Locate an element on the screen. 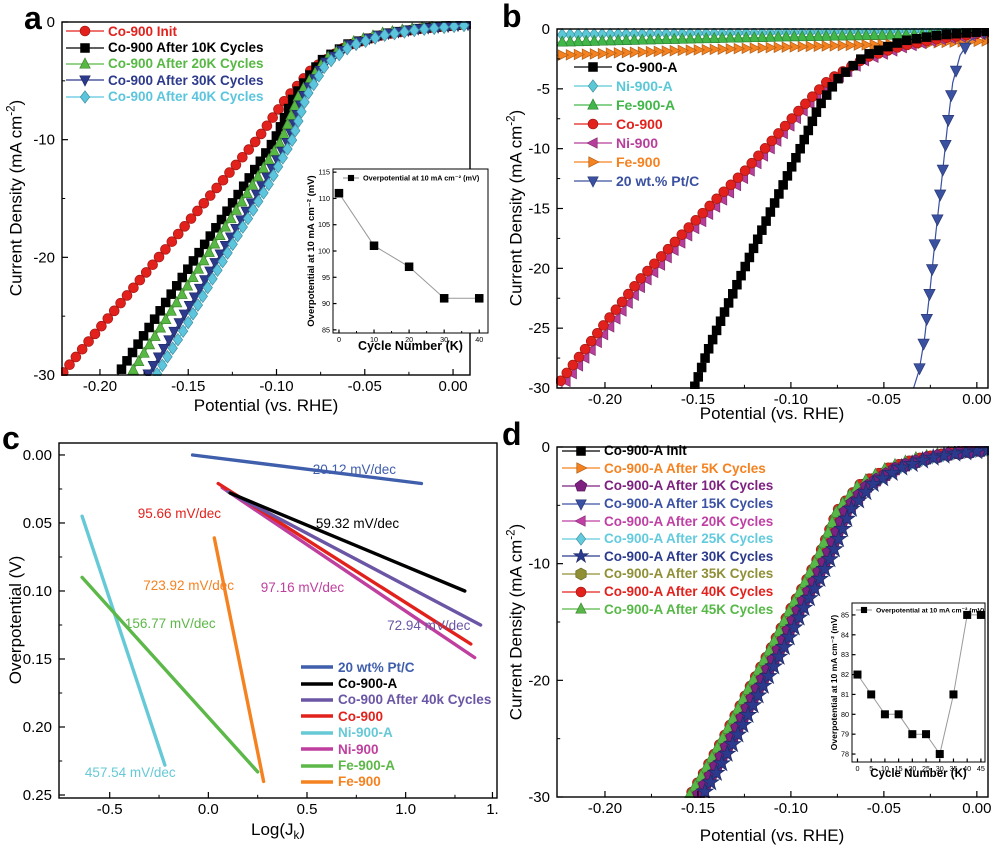 Image resolution: width=1000 pixels, height=852 pixels. svg-text: -25 is located at coordinates (539, 328).